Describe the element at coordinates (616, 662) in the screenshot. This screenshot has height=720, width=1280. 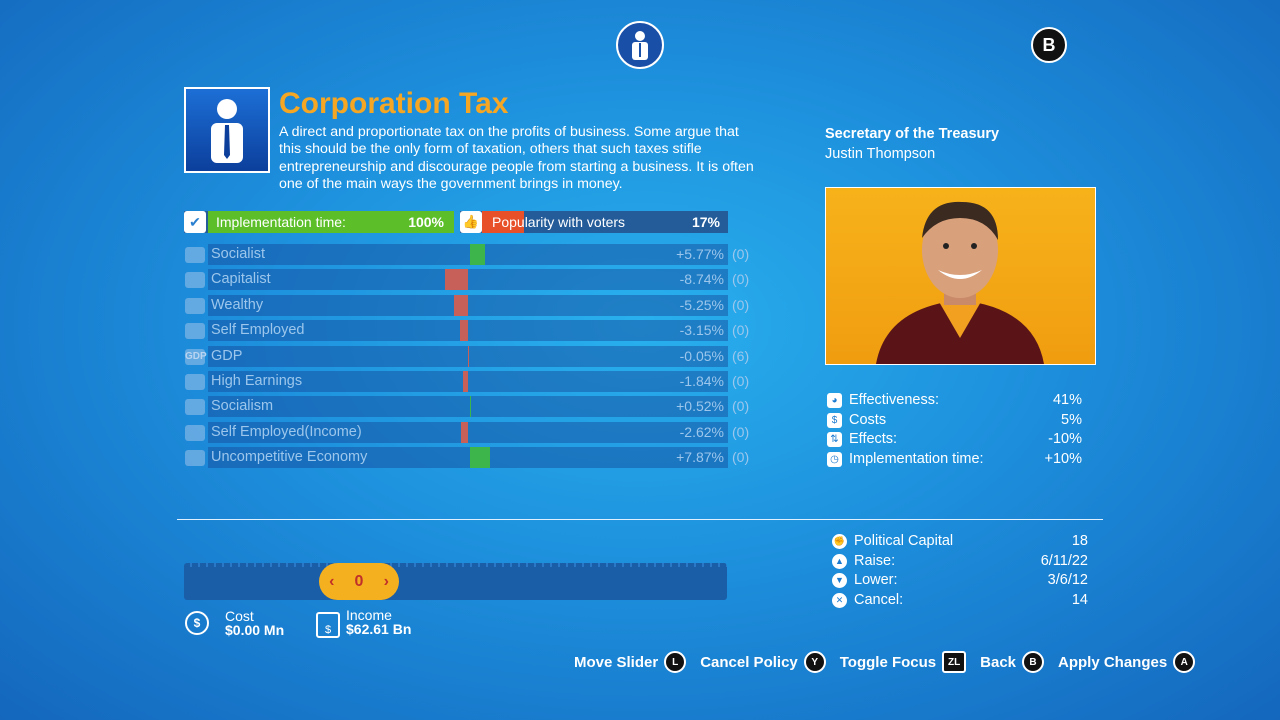
I see `control-label: Move Slider` at that location.